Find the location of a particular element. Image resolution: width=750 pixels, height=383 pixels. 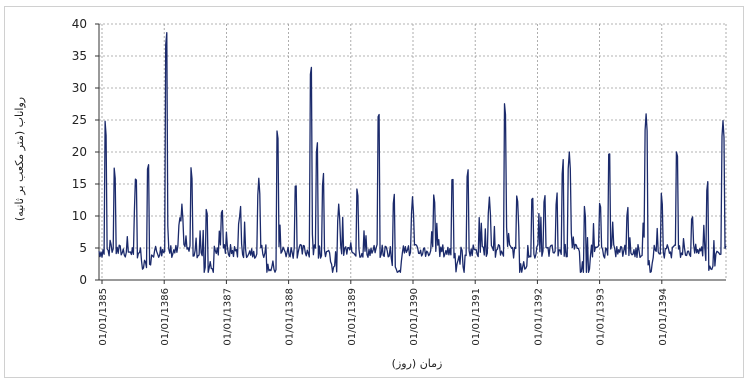

x-tick-label: 01/01/1392 is located at coordinates (538, 317).